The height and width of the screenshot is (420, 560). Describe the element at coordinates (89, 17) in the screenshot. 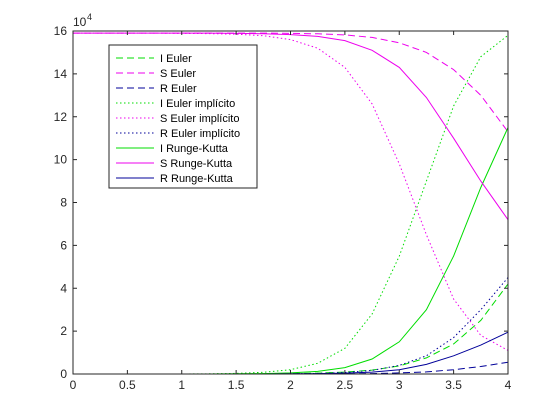

I see `exponent-power: 4` at that location.